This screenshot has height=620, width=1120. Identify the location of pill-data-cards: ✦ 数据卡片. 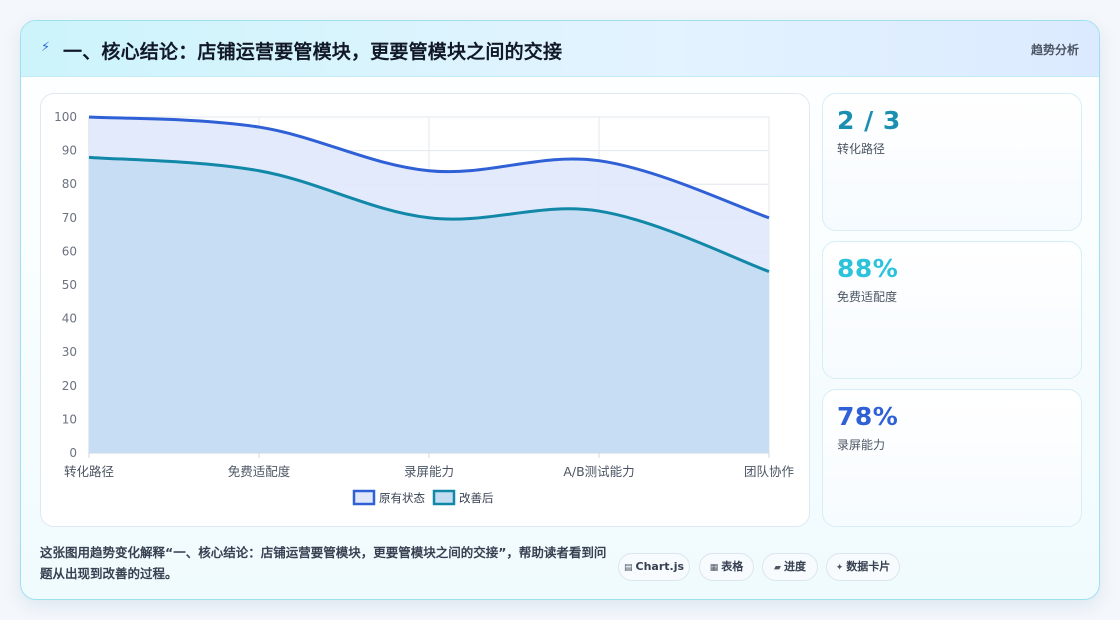
(863, 567).